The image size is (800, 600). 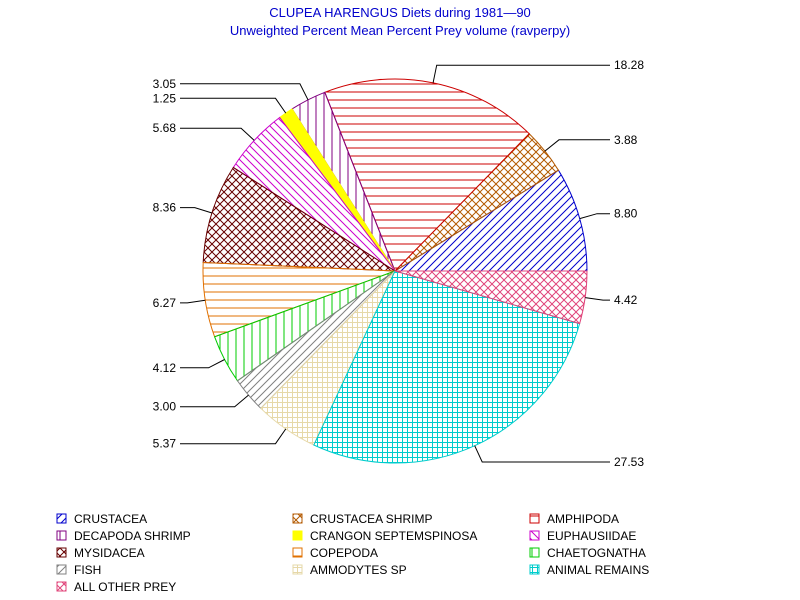 I want to click on legend-label-crustacea-shrimp: CRUSTACEA SHRIMP, so click(x=371, y=519).